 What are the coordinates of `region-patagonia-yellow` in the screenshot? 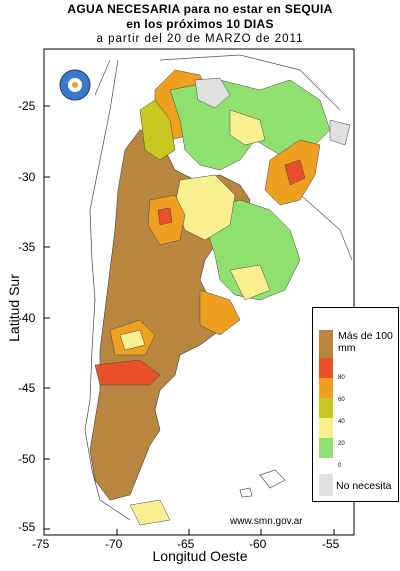 It's located at (132, 340).